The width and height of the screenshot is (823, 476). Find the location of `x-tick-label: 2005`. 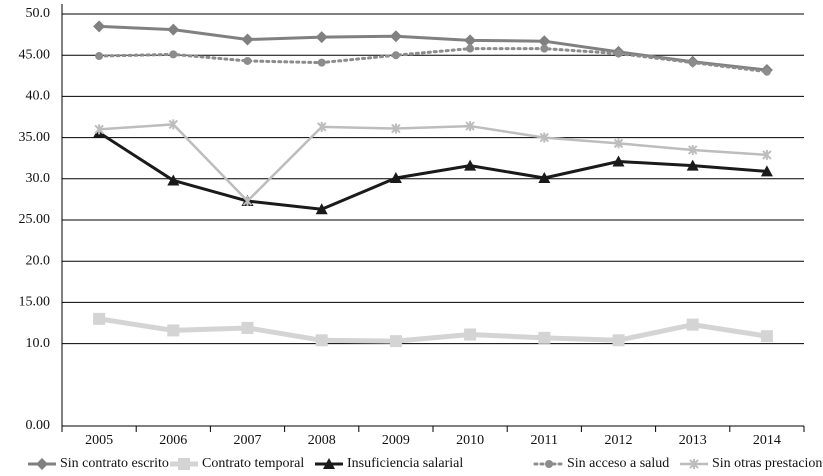

x-tick-label: 2005 is located at coordinates (99, 440).